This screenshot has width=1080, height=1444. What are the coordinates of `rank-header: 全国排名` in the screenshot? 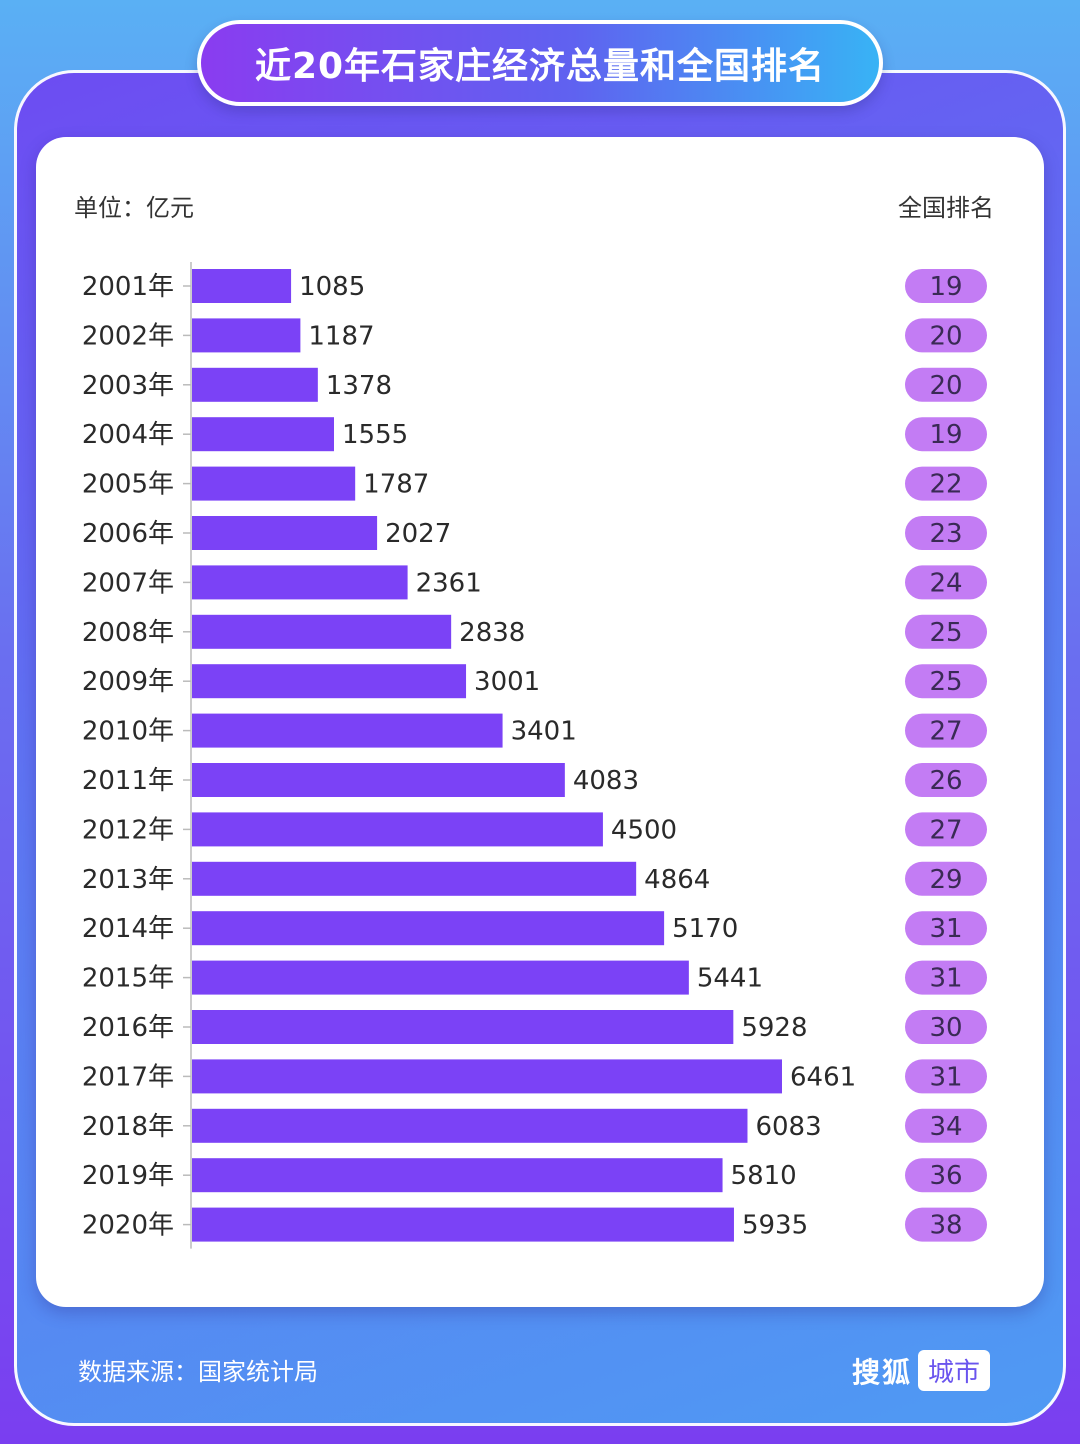 It's located at (946, 208).